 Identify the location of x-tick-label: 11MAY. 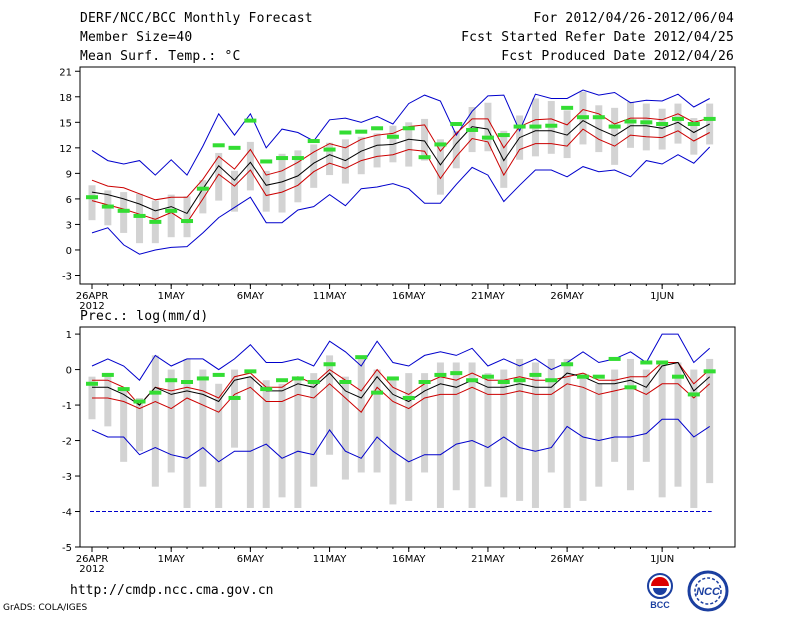
(330, 559).